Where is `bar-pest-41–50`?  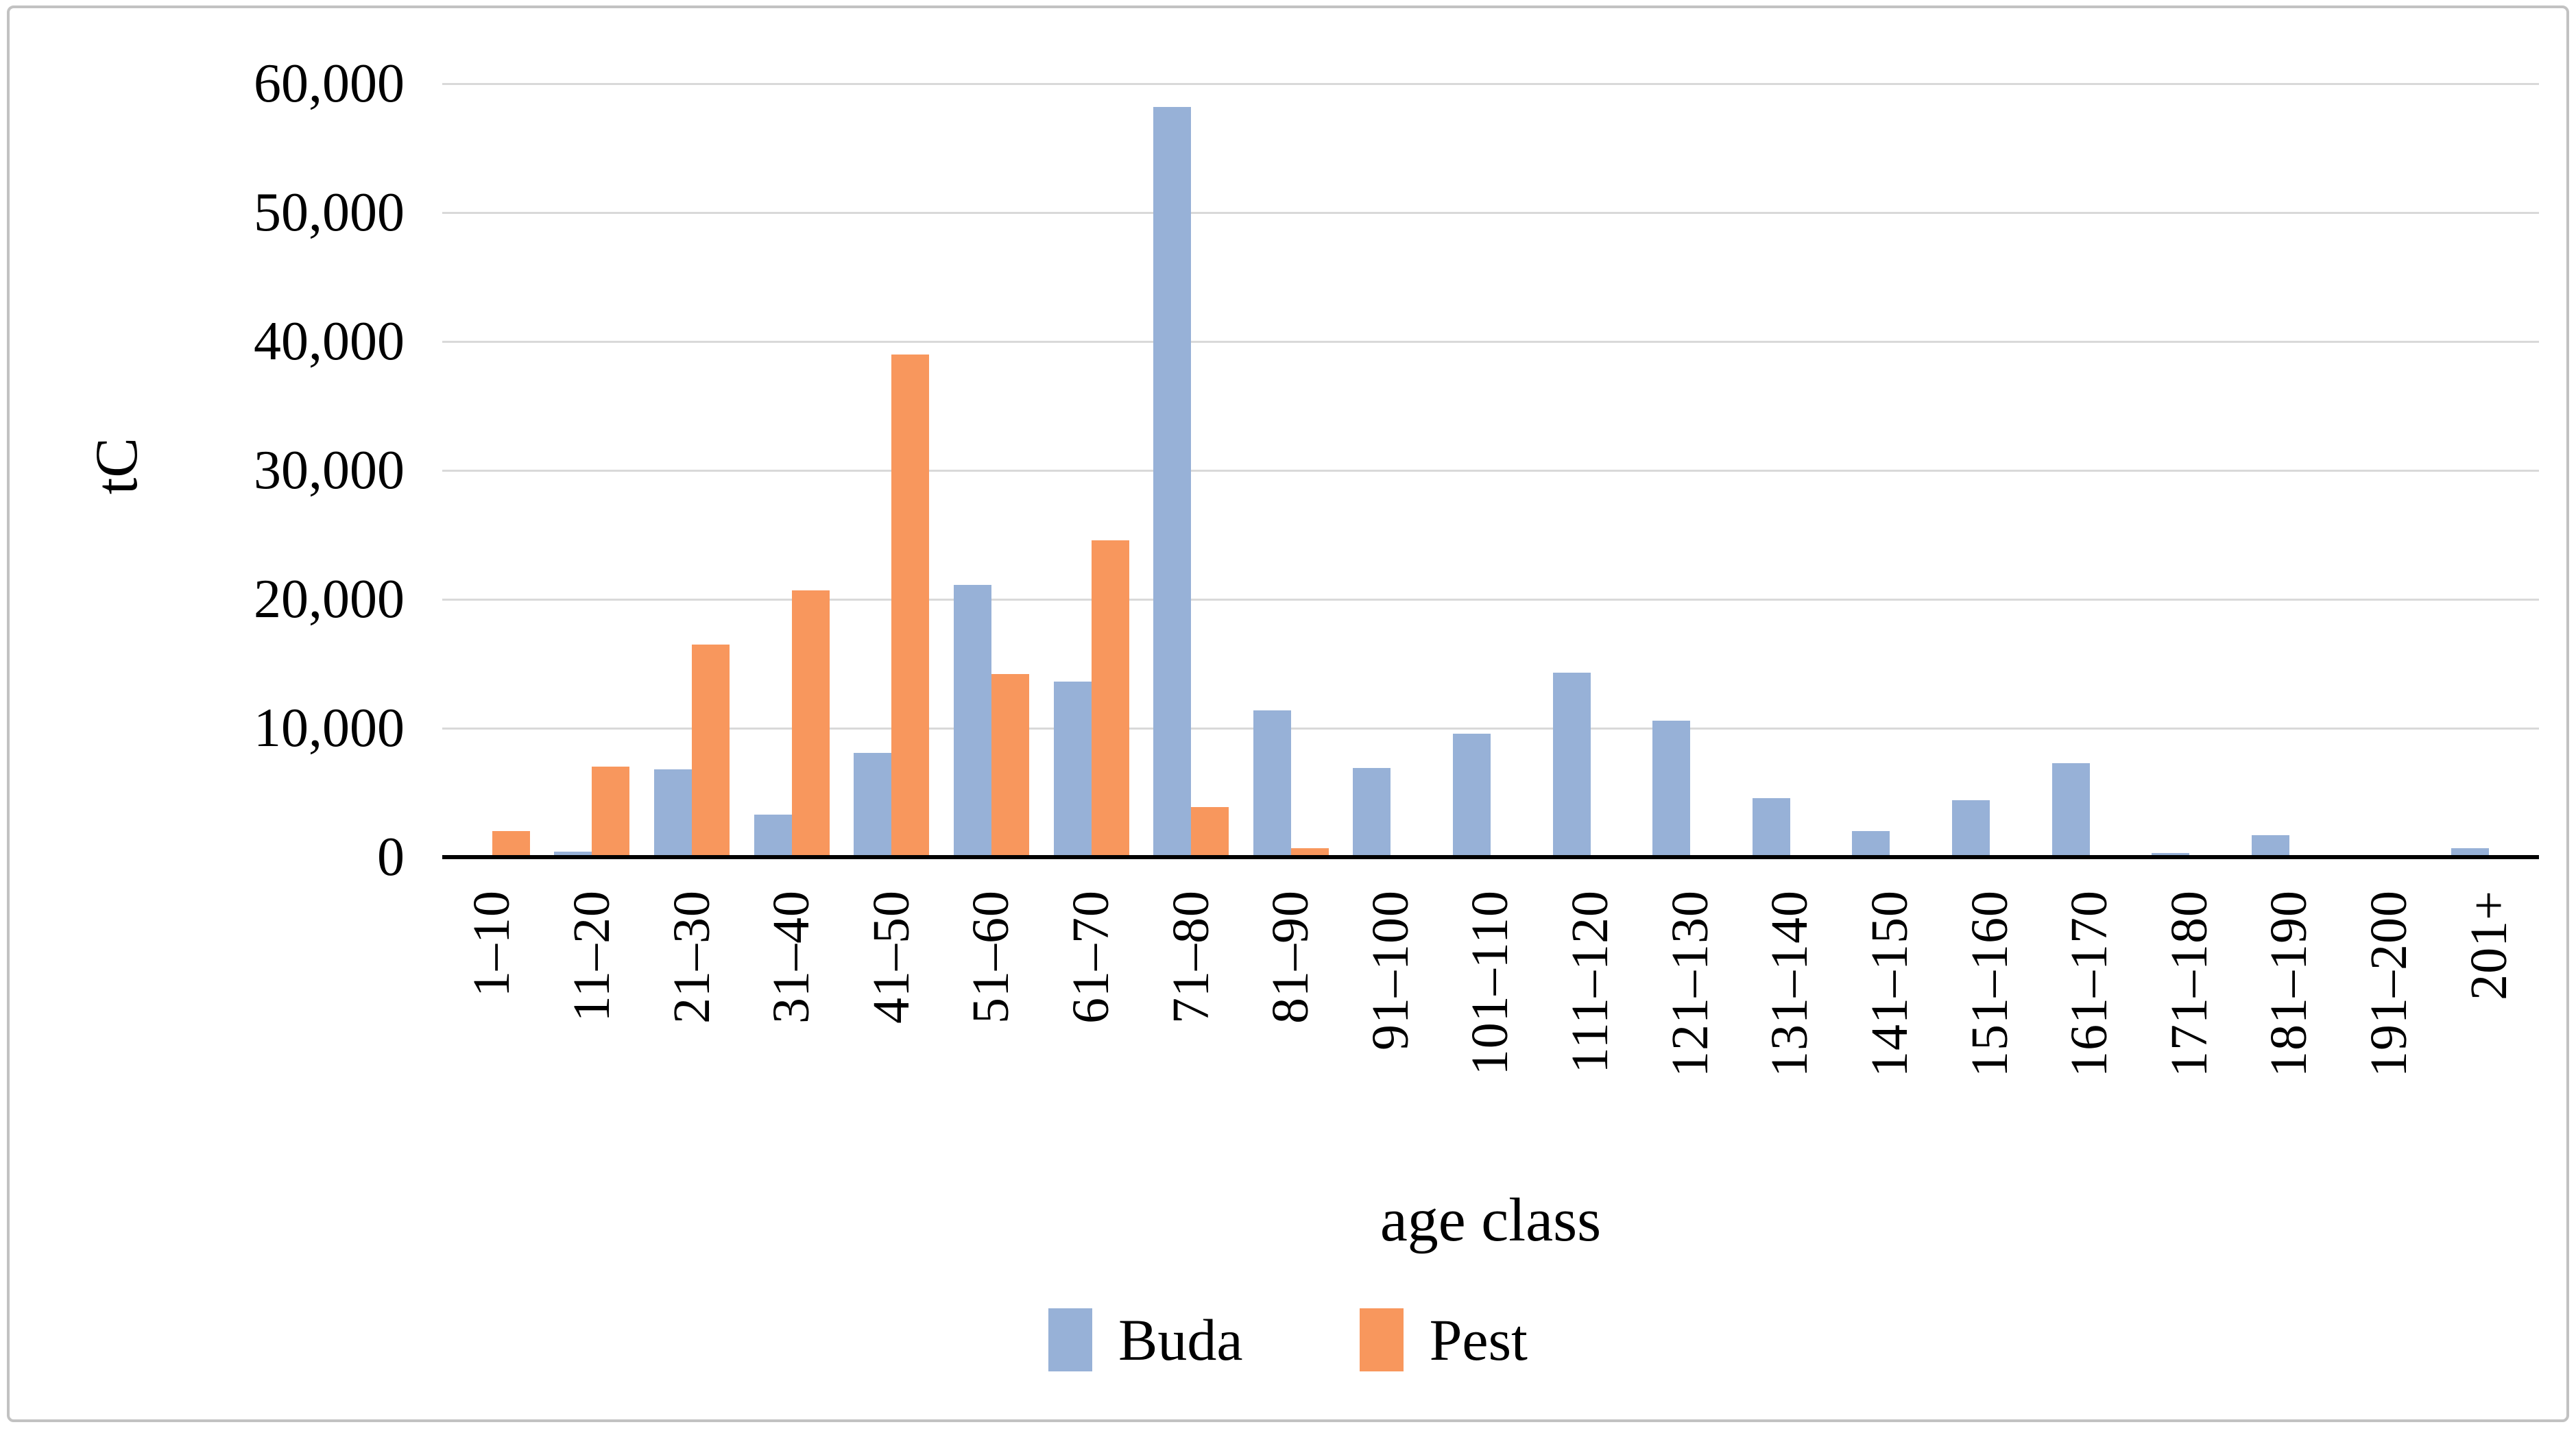
bar-pest-41–50 is located at coordinates (911, 605).